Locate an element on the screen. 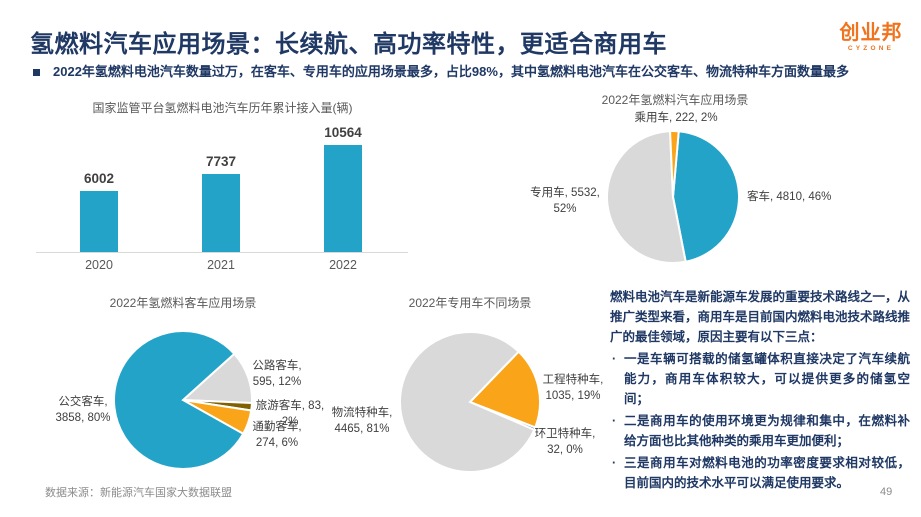  bar-value-label: 10564 is located at coordinates (343, 132).